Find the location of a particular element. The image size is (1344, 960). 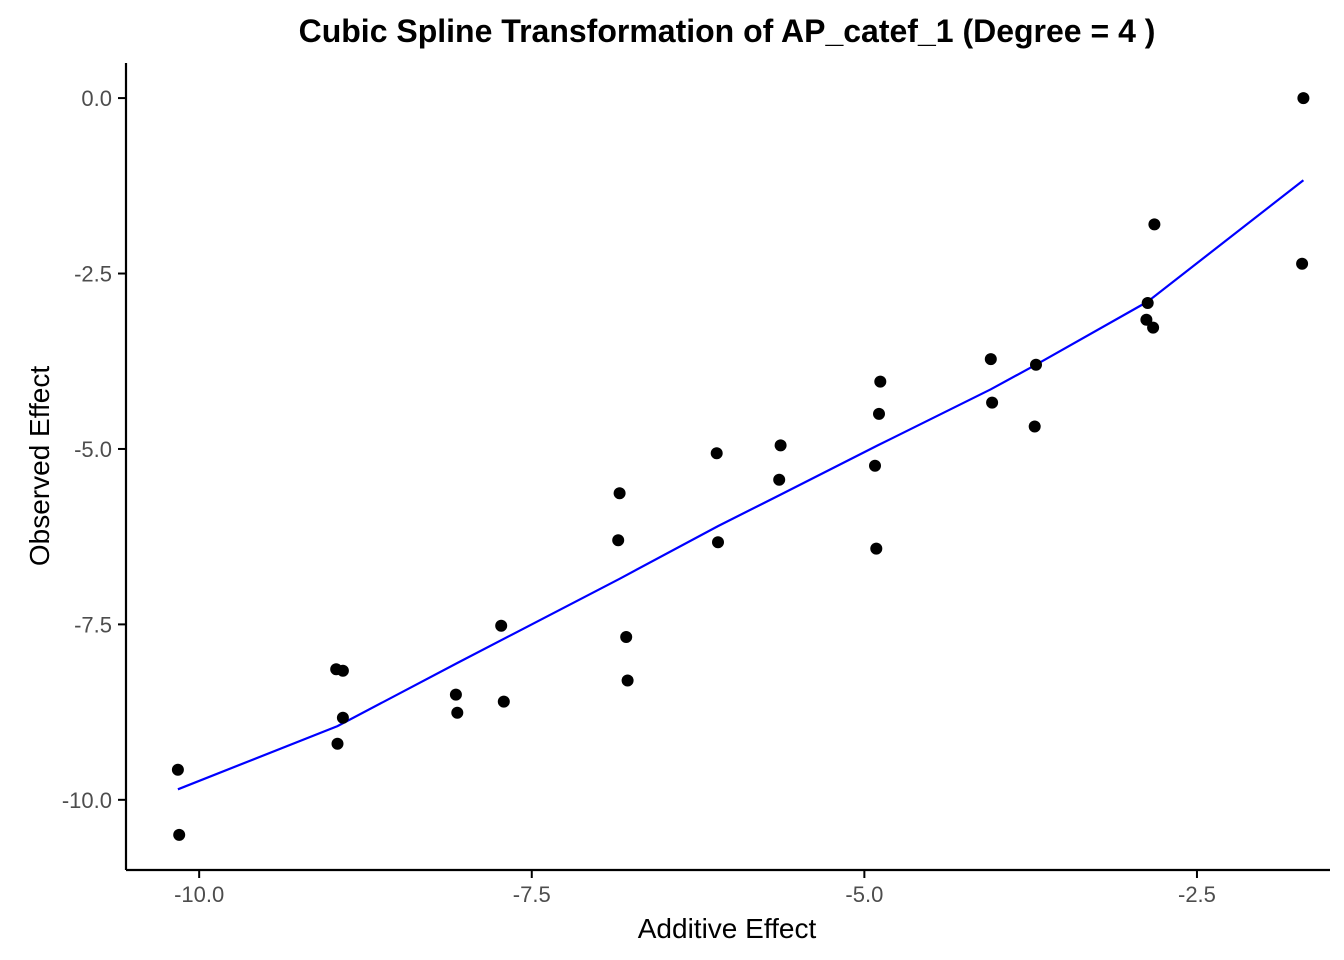

y-axis-title: Observed Effect is located at coordinates (39, 466).